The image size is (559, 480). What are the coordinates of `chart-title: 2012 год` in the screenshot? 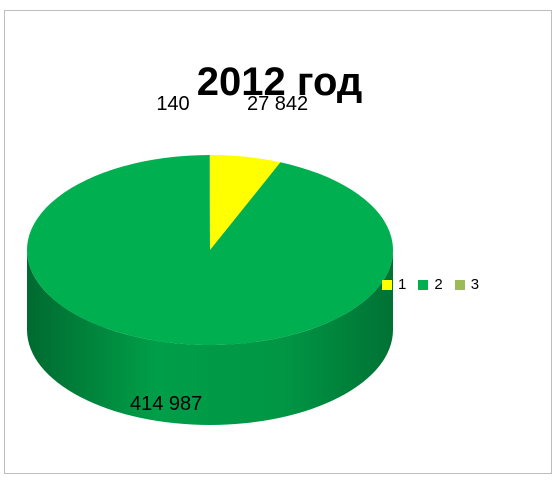 It's located at (279, 82).